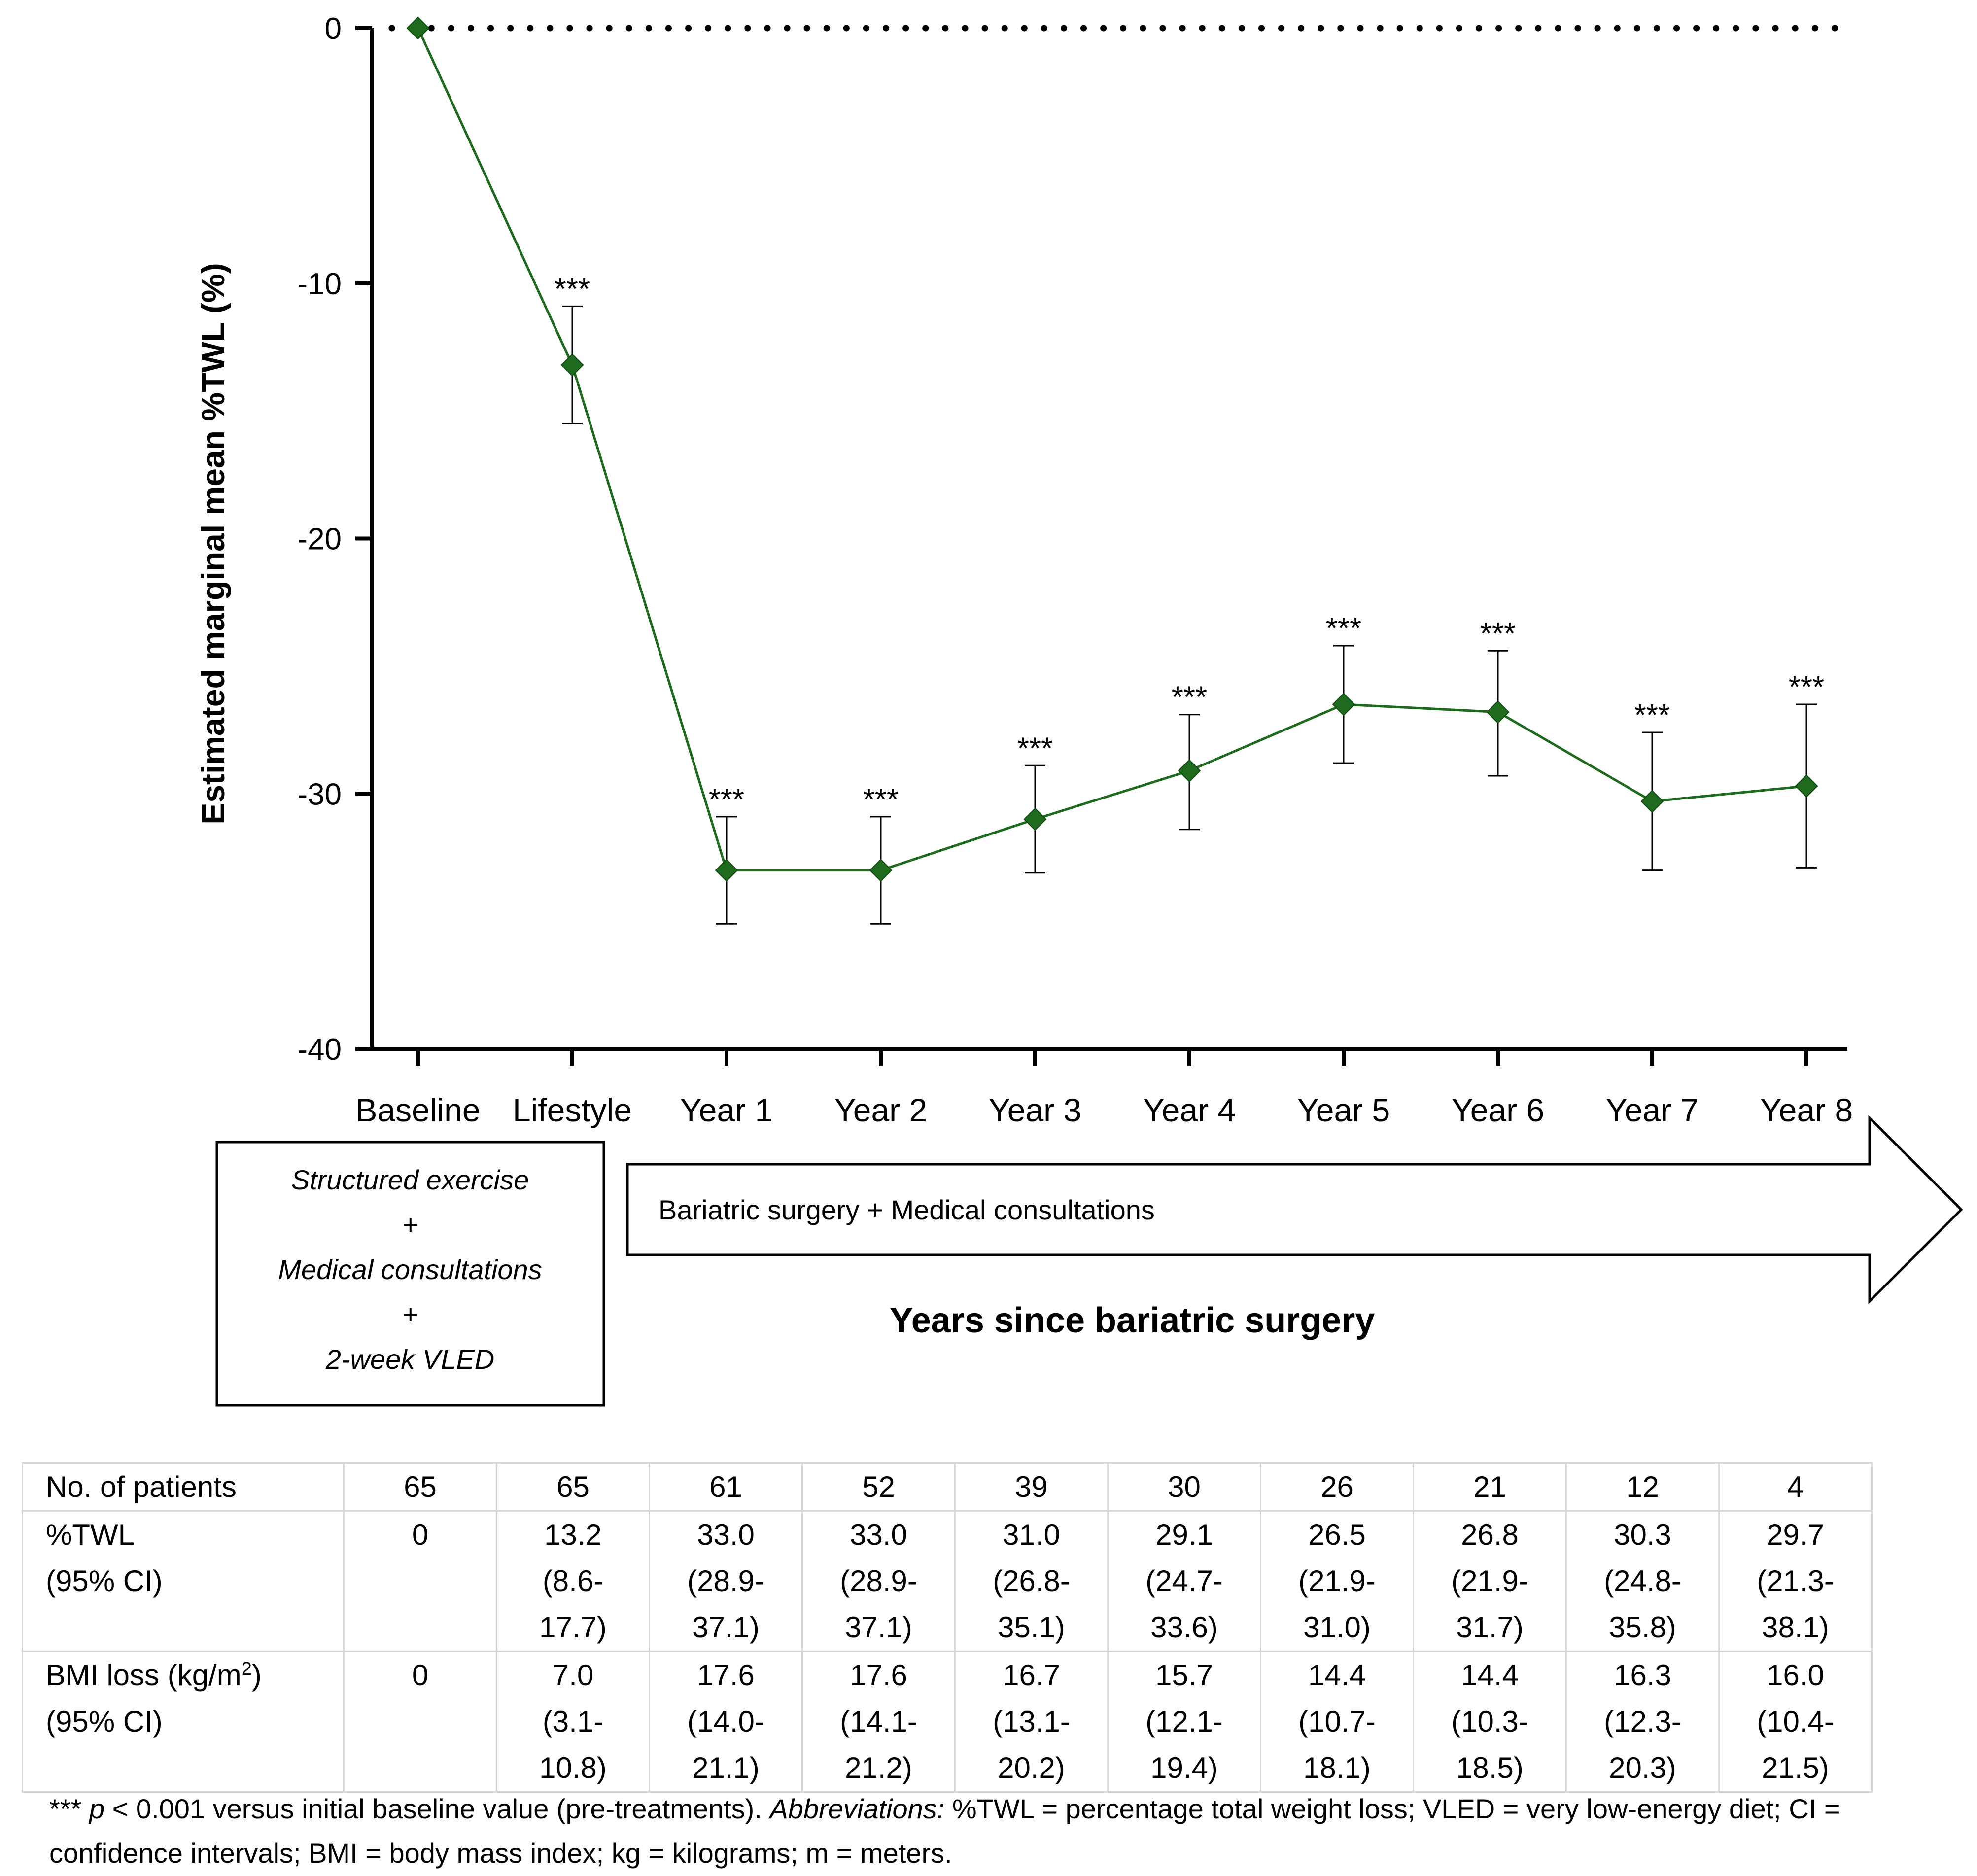  What do you see at coordinates (1337, 1676) in the screenshot?
I see `table-cell-line: 14.4` at bounding box center [1337, 1676].